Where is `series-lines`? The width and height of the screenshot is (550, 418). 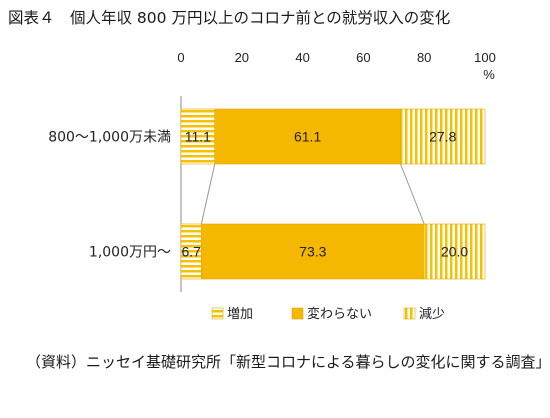
series-lines is located at coordinates (312, 194).